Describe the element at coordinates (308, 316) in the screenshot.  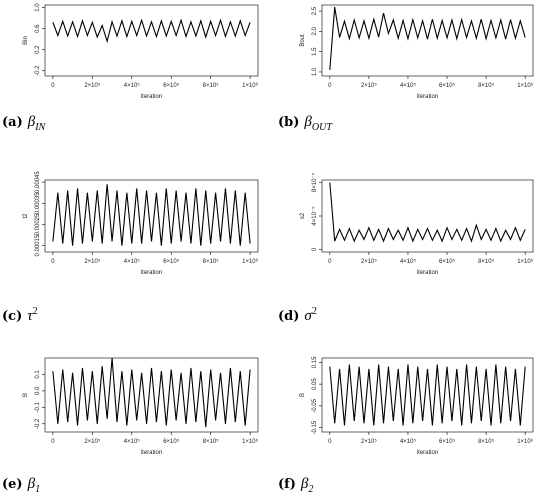
I see `caption-symbol: σ` at that location.